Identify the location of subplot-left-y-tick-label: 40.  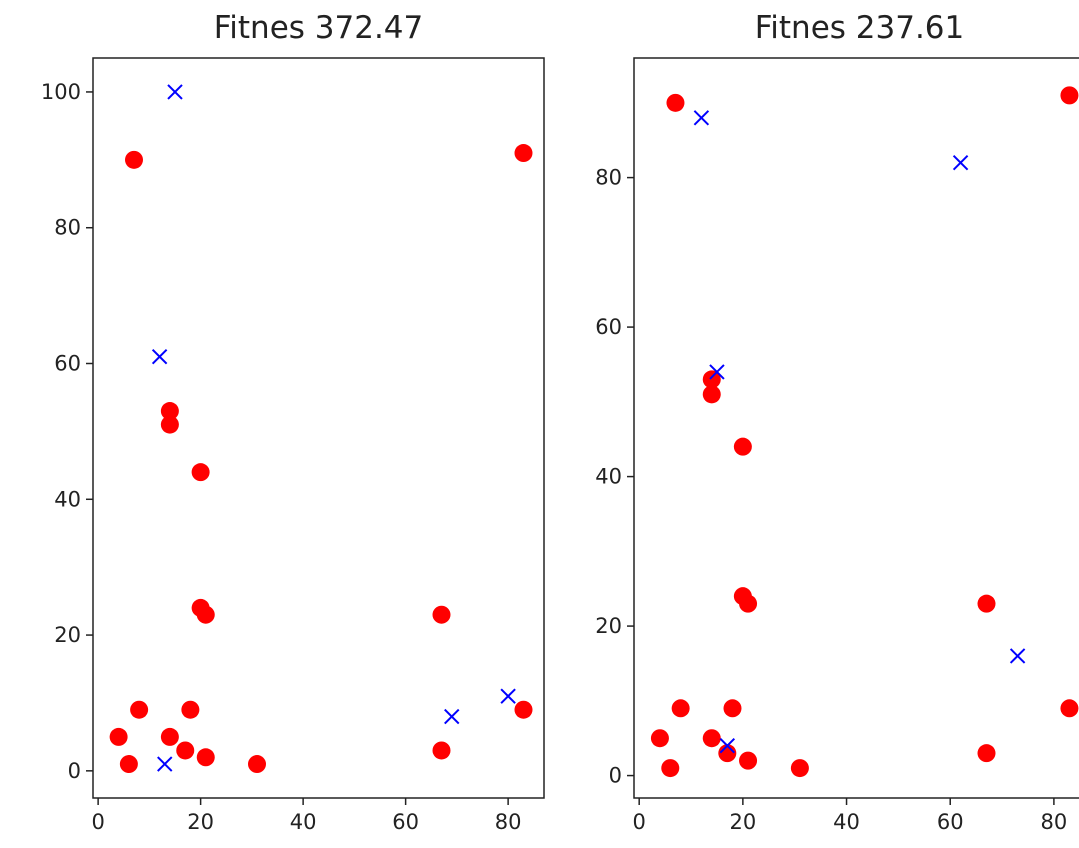
(67, 499).